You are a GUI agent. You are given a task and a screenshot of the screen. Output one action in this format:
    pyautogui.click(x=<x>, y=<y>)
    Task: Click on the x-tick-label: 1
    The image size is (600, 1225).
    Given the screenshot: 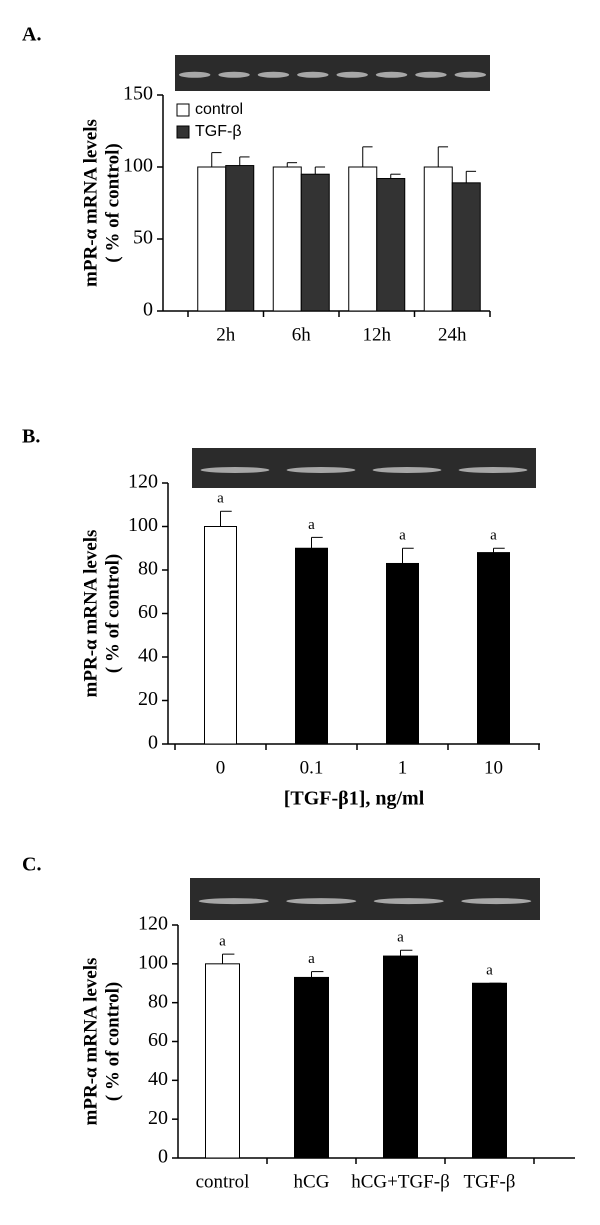 What is the action you would take?
    pyautogui.click(x=403, y=767)
    